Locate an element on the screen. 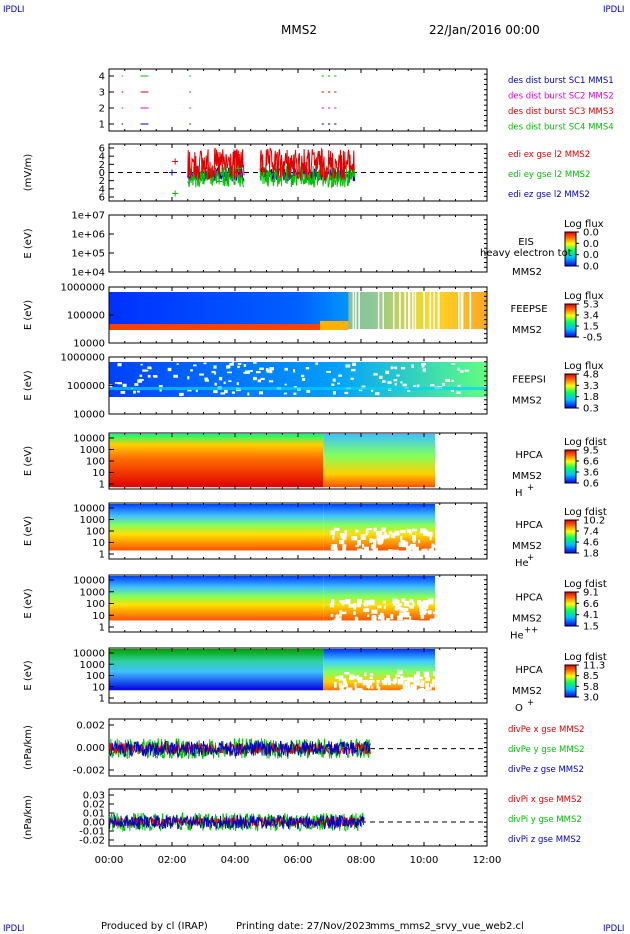 This screenshot has height=934, width=630. legend-entry: divPe x gse MMS2 is located at coordinates (546, 730).